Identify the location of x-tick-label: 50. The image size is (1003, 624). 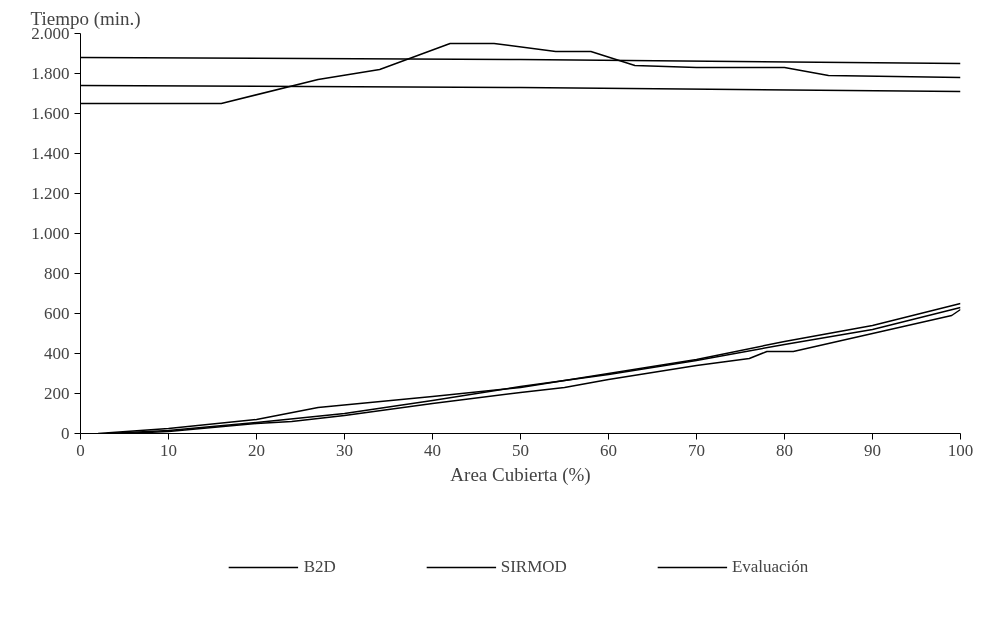
(520, 450).